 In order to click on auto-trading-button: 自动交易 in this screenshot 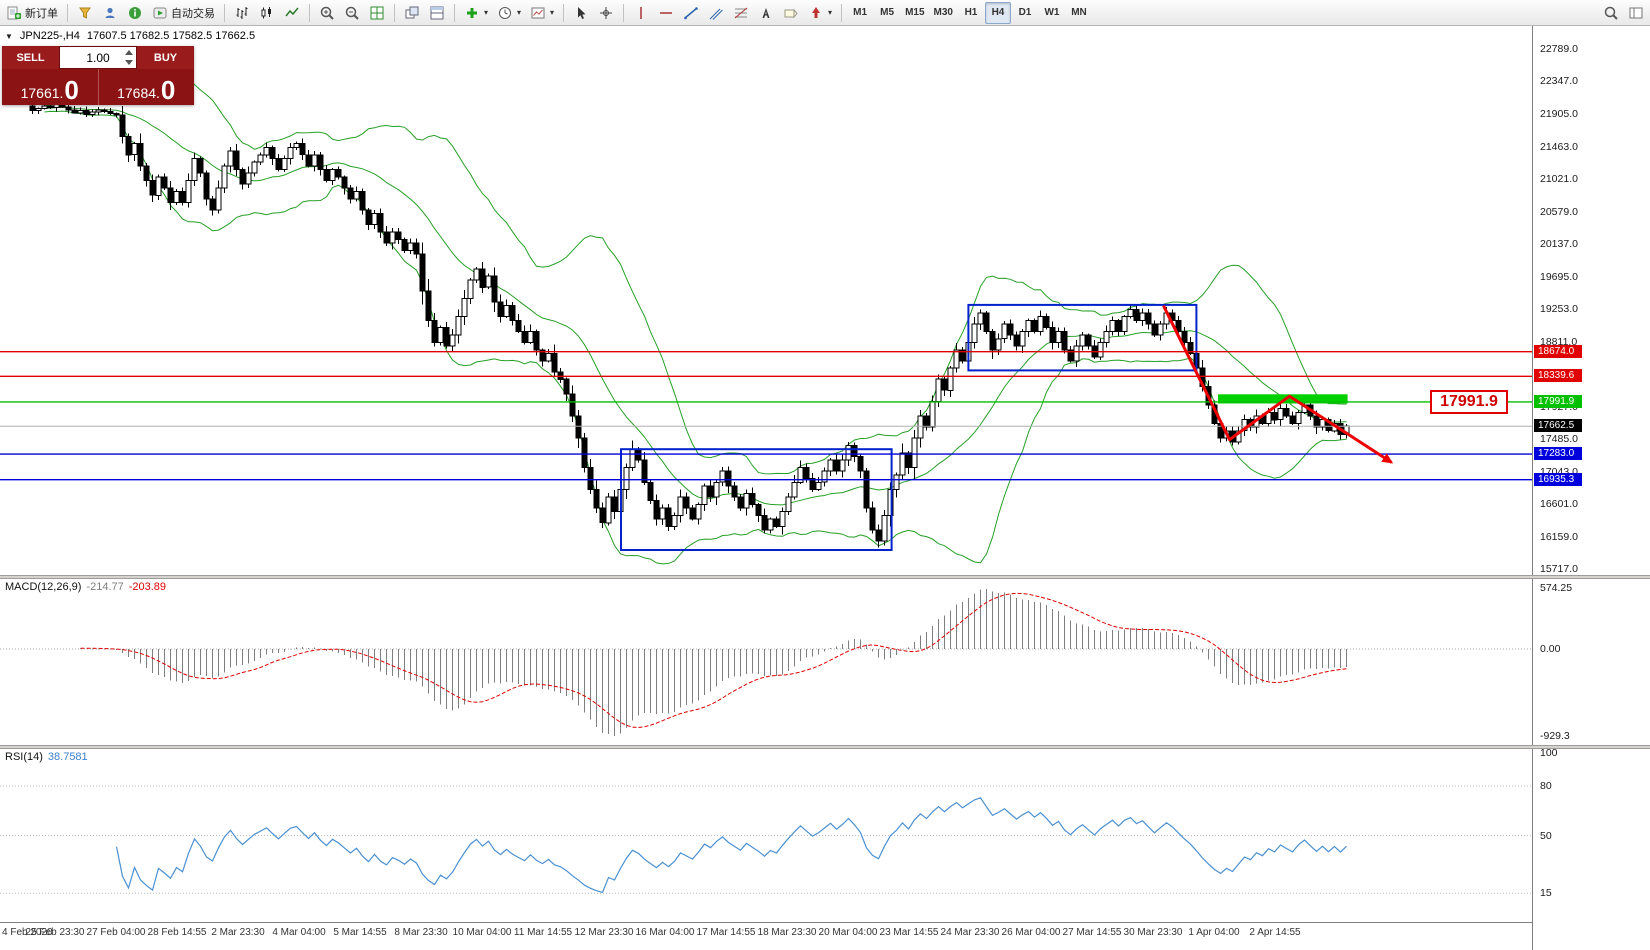, I will do `click(183, 13)`.